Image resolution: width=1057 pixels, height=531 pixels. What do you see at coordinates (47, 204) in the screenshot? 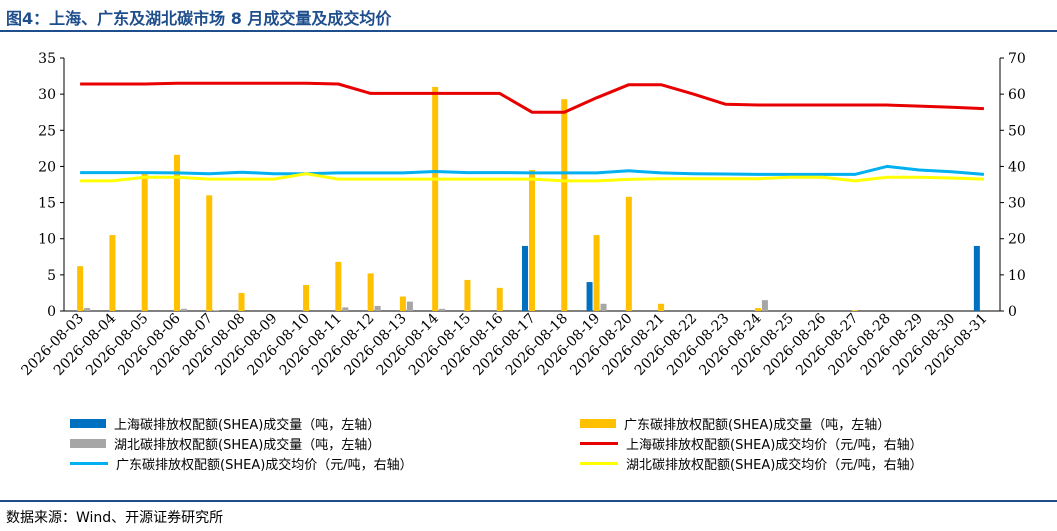
I see `left-axis-tick-label: 15` at bounding box center [47, 204].